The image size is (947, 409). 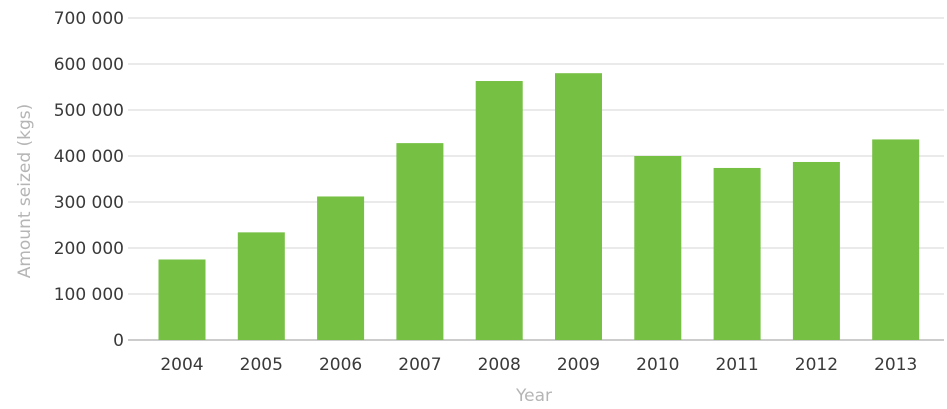 I want to click on bar-2009, so click(x=578, y=206).